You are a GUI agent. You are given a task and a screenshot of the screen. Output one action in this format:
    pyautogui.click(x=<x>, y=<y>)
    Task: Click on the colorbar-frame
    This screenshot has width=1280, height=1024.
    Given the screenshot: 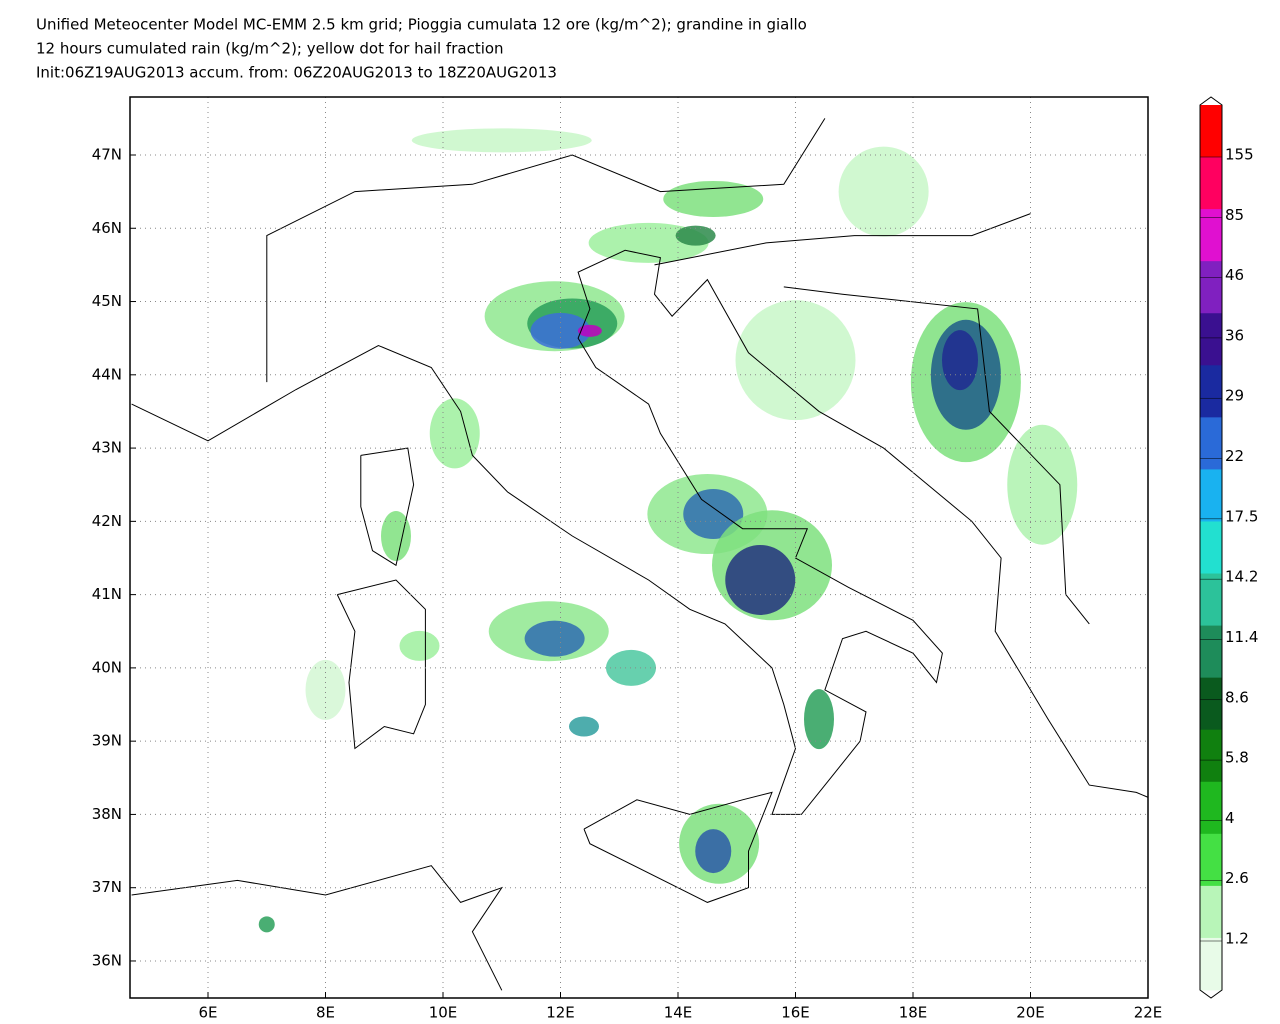 What is the action you would take?
    pyautogui.click(x=1211, y=547)
    